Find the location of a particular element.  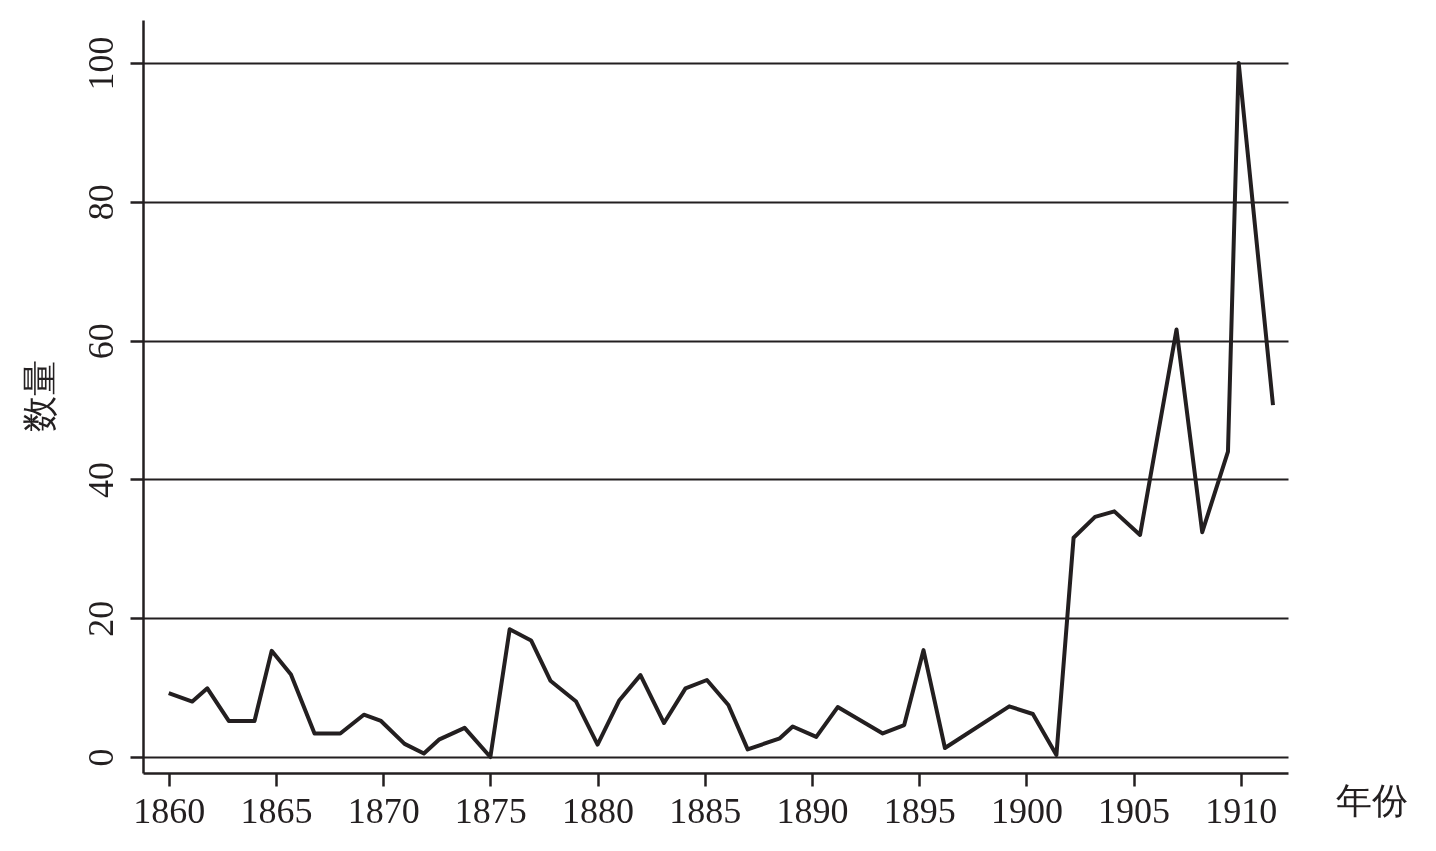

y-tick-label: 100 is located at coordinates (100, 63).